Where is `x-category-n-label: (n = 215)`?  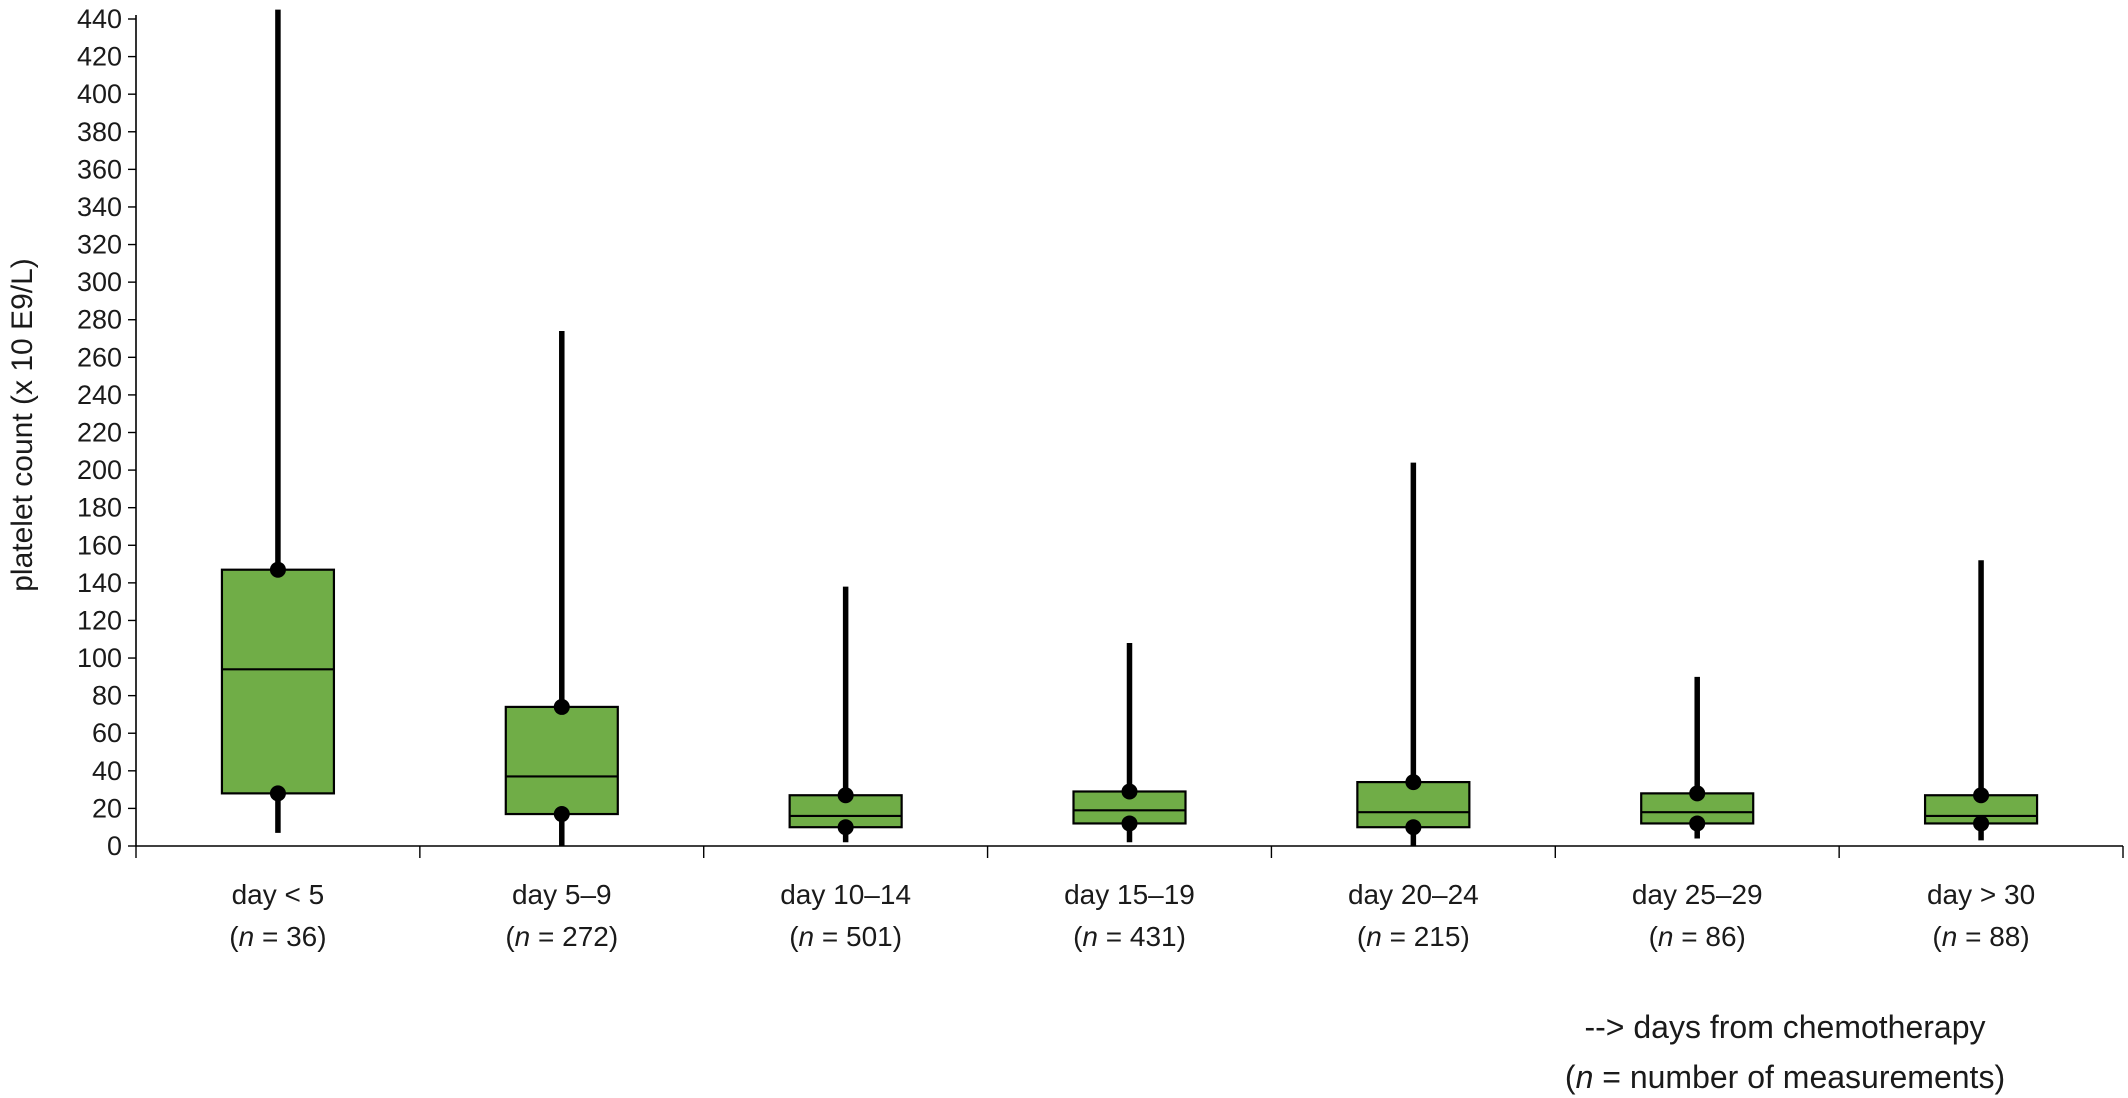
x-category-n-label: (n = 215) is located at coordinates (1413, 936).